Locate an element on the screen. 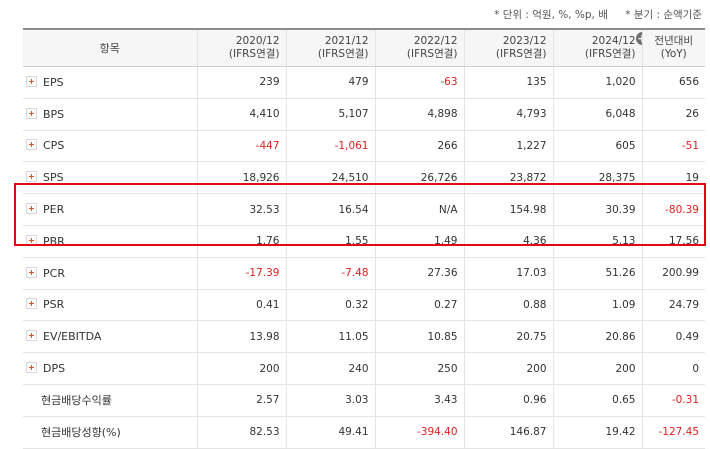 Image resolution: width=710 pixels, height=449 pixels. value-cell: 1,020 is located at coordinates (597, 82).